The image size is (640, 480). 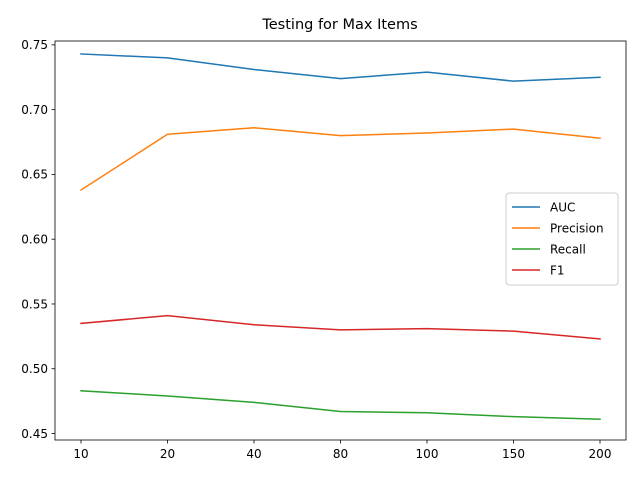 I want to click on x-tick-label: 20, so click(x=167, y=454).